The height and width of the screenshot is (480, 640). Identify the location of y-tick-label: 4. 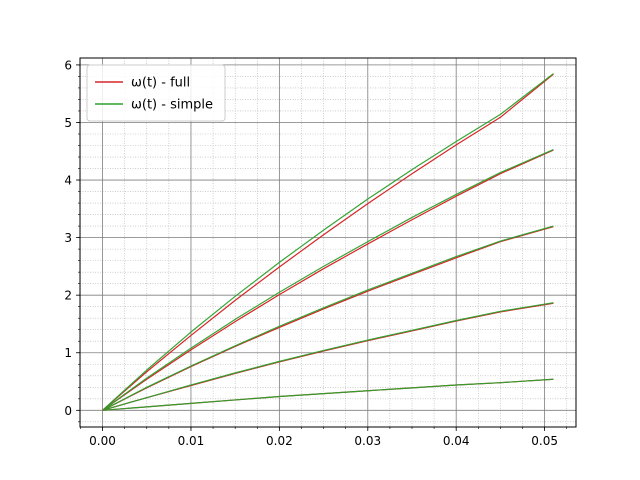
(68, 181).